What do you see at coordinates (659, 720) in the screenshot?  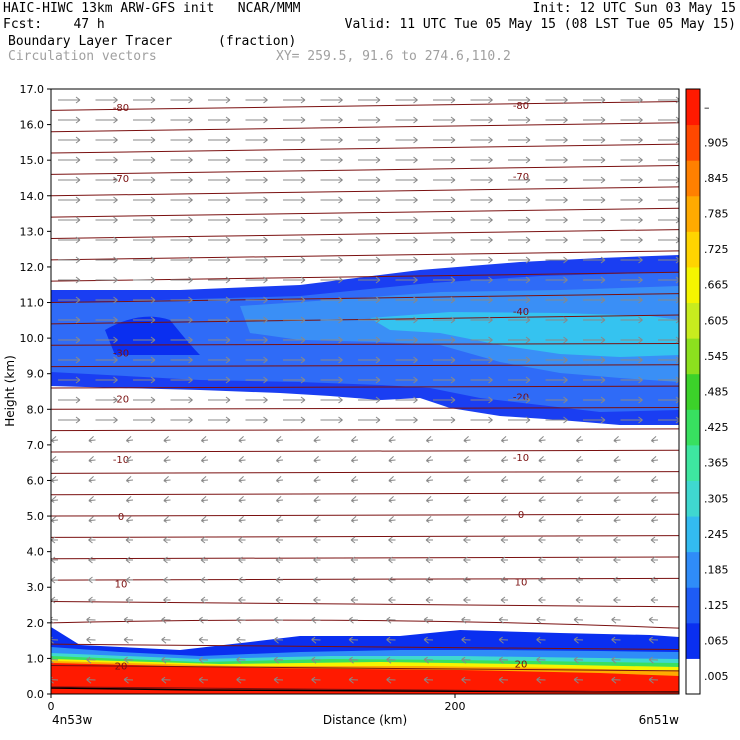 I see `x-end-label: 6n51w` at bounding box center [659, 720].